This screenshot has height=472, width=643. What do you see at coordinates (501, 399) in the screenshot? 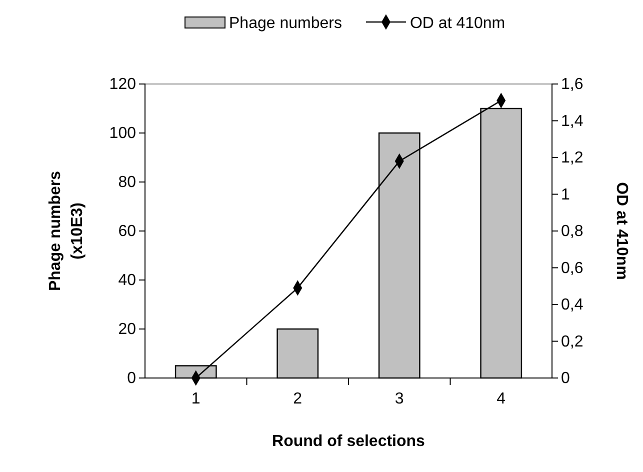
I see `x-tick-label: 4` at bounding box center [501, 399].